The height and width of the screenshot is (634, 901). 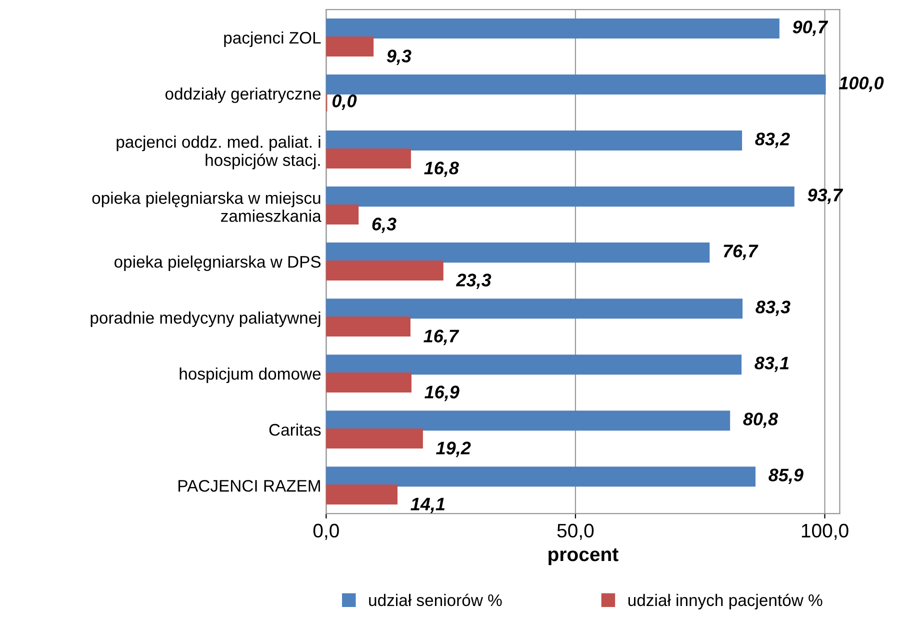 What do you see at coordinates (250, 375) in the screenshot?
I see `y-tick-label: hospicjum domowe` at bounding box center [250, 375].